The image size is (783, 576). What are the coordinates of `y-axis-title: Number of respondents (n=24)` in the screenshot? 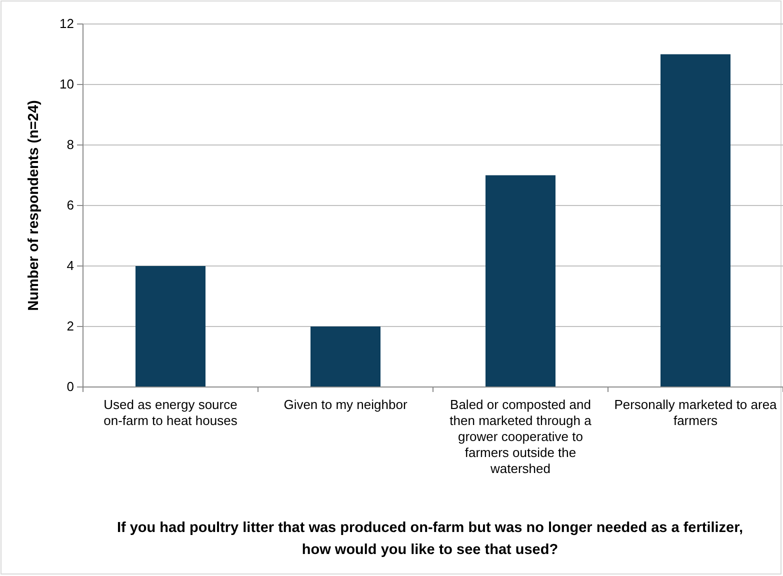 It's located at (34, 205).